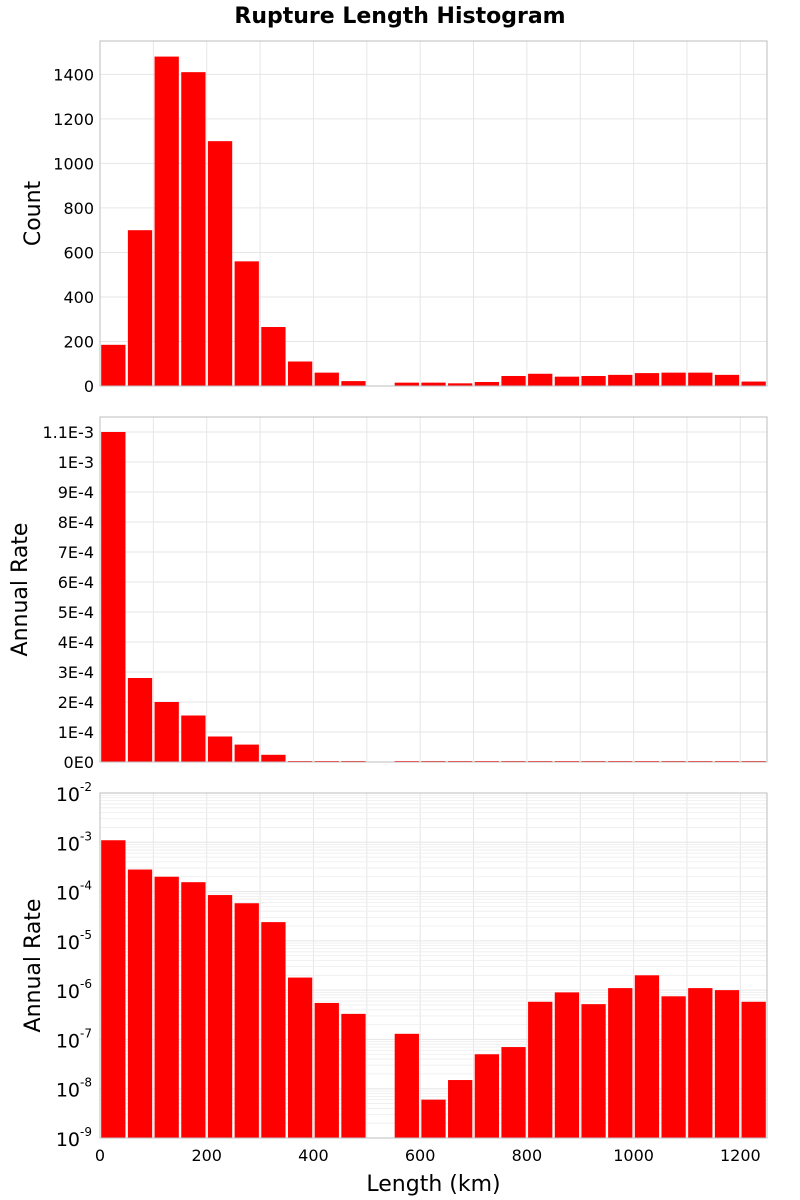  I want to click on y-tick-label: 10⁻⁴, so click(74, 892).